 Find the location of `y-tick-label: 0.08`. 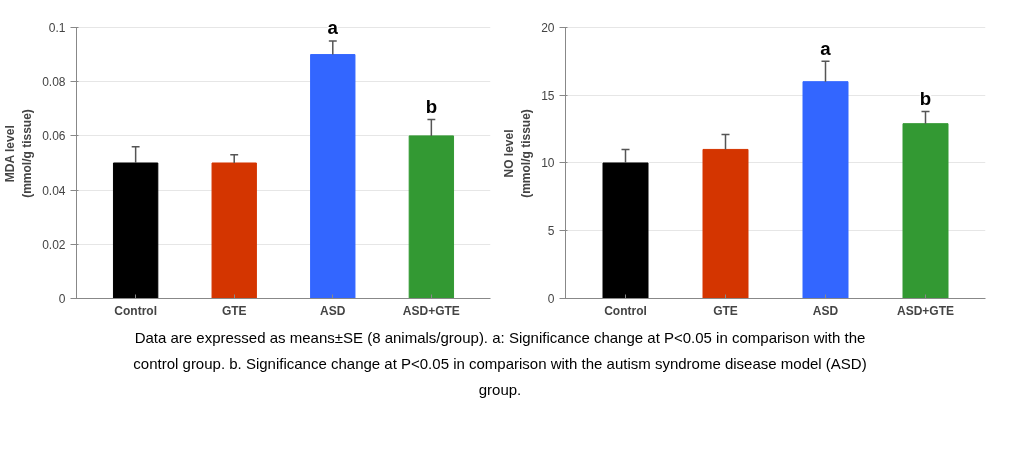

y-tick-label: 0.08 is located at coordinates (54, 82).